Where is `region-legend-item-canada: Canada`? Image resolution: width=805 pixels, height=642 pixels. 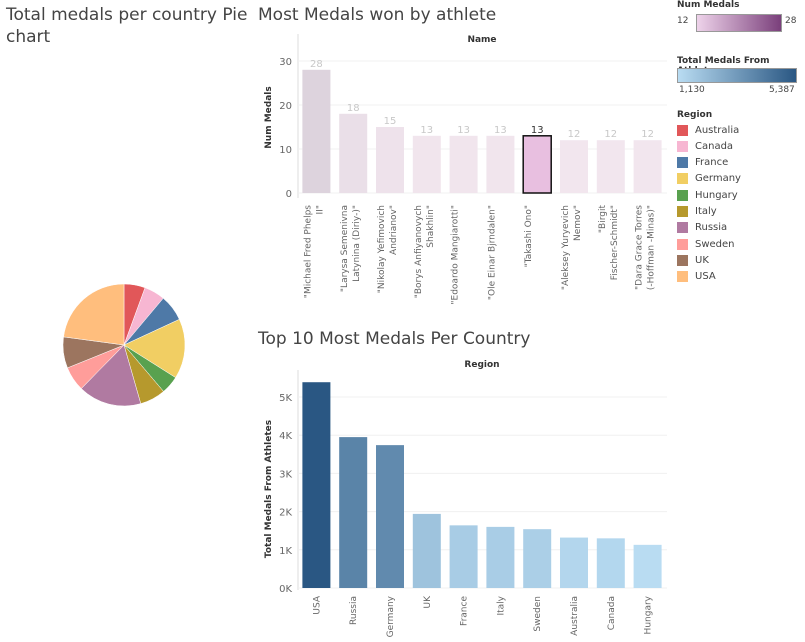 region-legend-item-canada: Canada is located at coordinates (705, 146).